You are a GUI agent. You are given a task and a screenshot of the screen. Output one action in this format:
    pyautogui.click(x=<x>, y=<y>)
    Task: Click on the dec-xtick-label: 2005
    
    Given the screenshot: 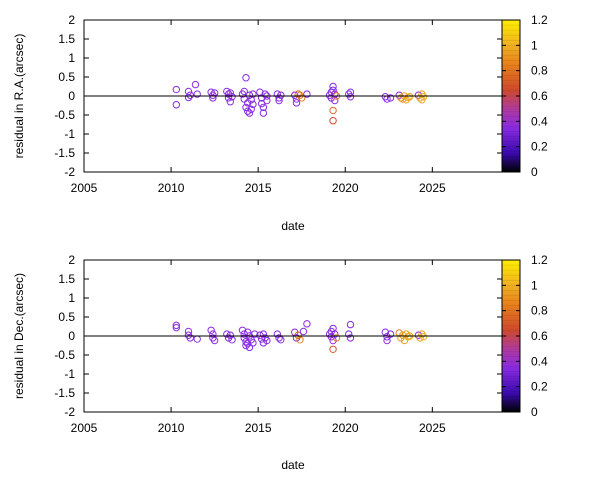 What is the action you would take?
    pyautogui.click(x=84, y=428)
    